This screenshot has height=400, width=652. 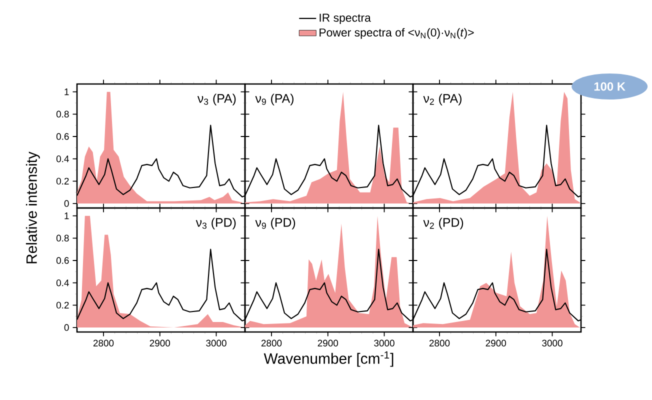 What do you see at coordinates (275, 224) in the screenshot?
I see `annotation: ν$_{9}$ (PD)` at bounding box center [275, 224].